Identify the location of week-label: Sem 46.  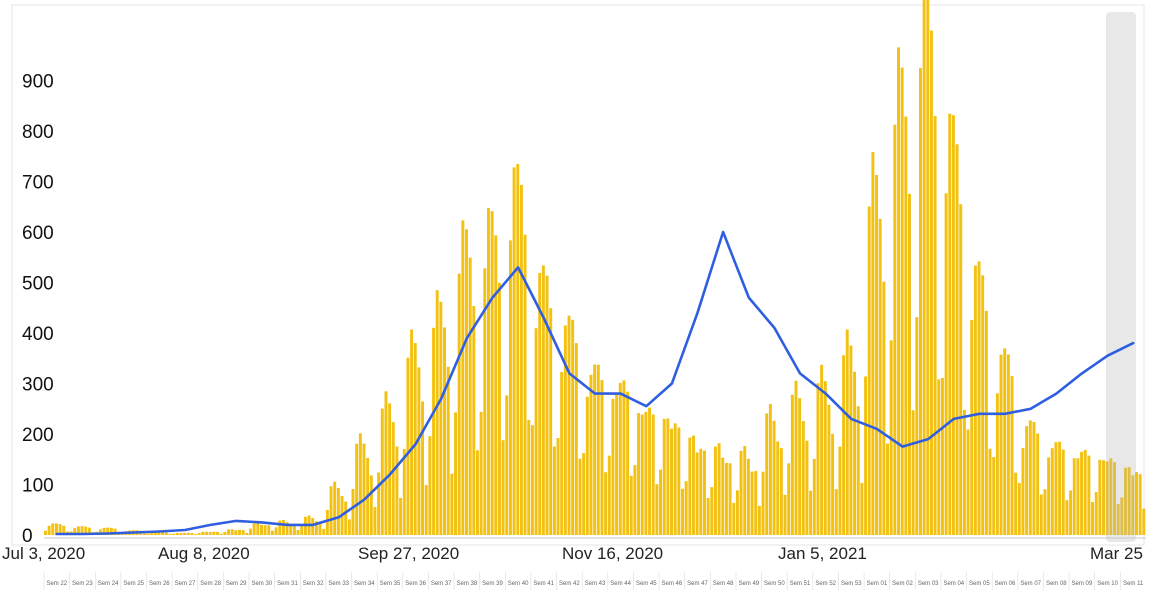
(672, 584).